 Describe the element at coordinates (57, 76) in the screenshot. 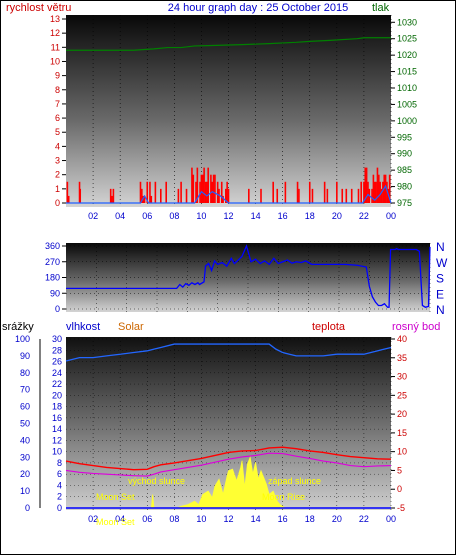

I see `wind-speed-tick-label: 9` at that location.